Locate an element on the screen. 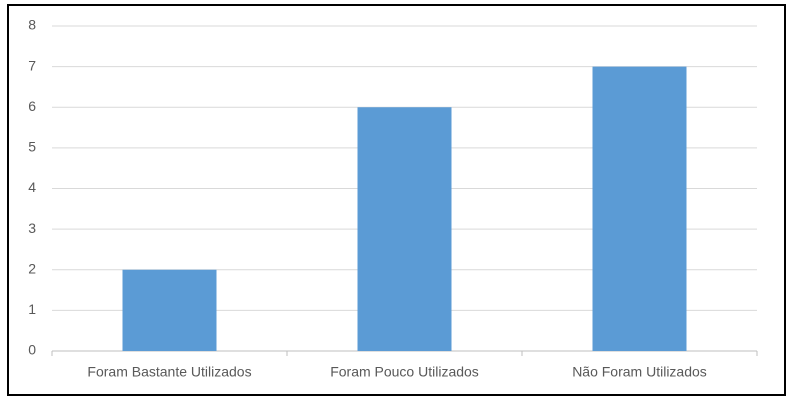  y-tick-label: 0 is located at coordinates (32, 350).